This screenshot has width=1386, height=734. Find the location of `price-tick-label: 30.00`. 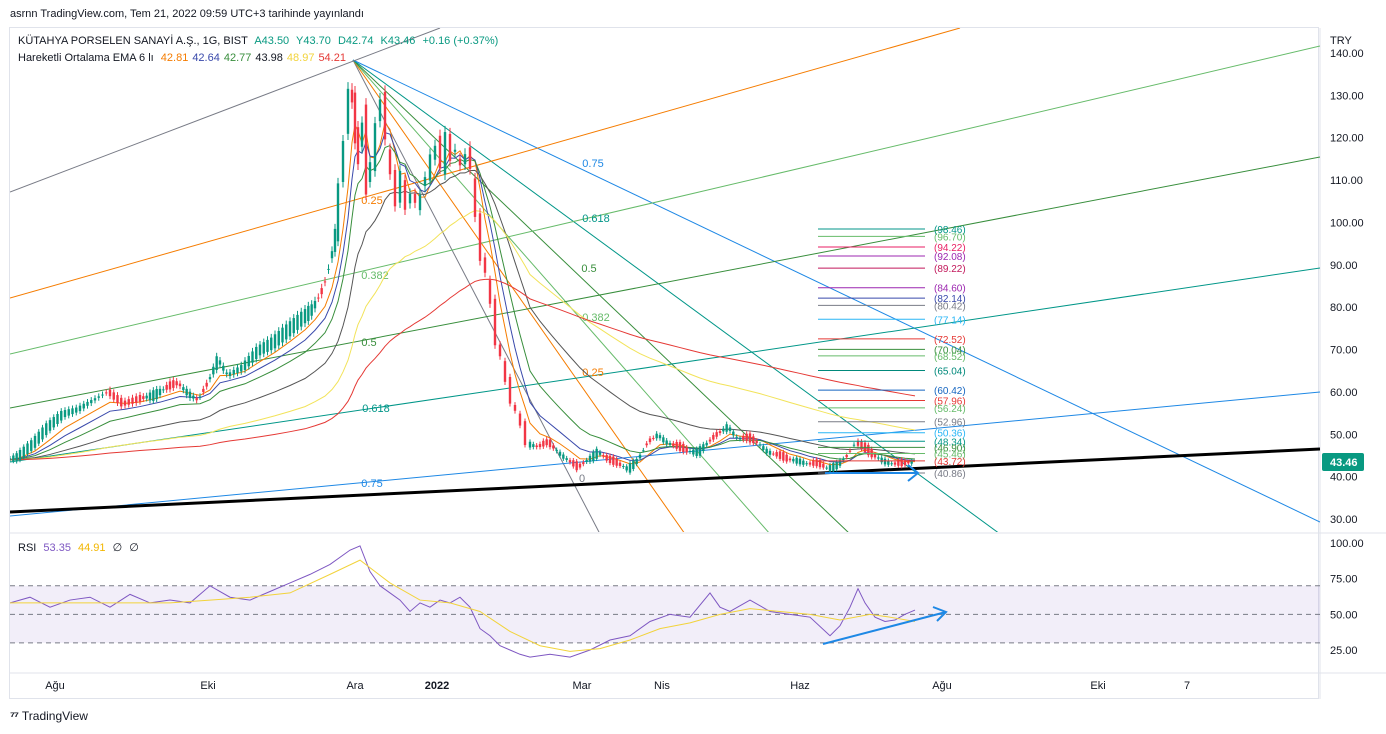

price-tick-label: 30.00 is located at coordinates (1344, 520).